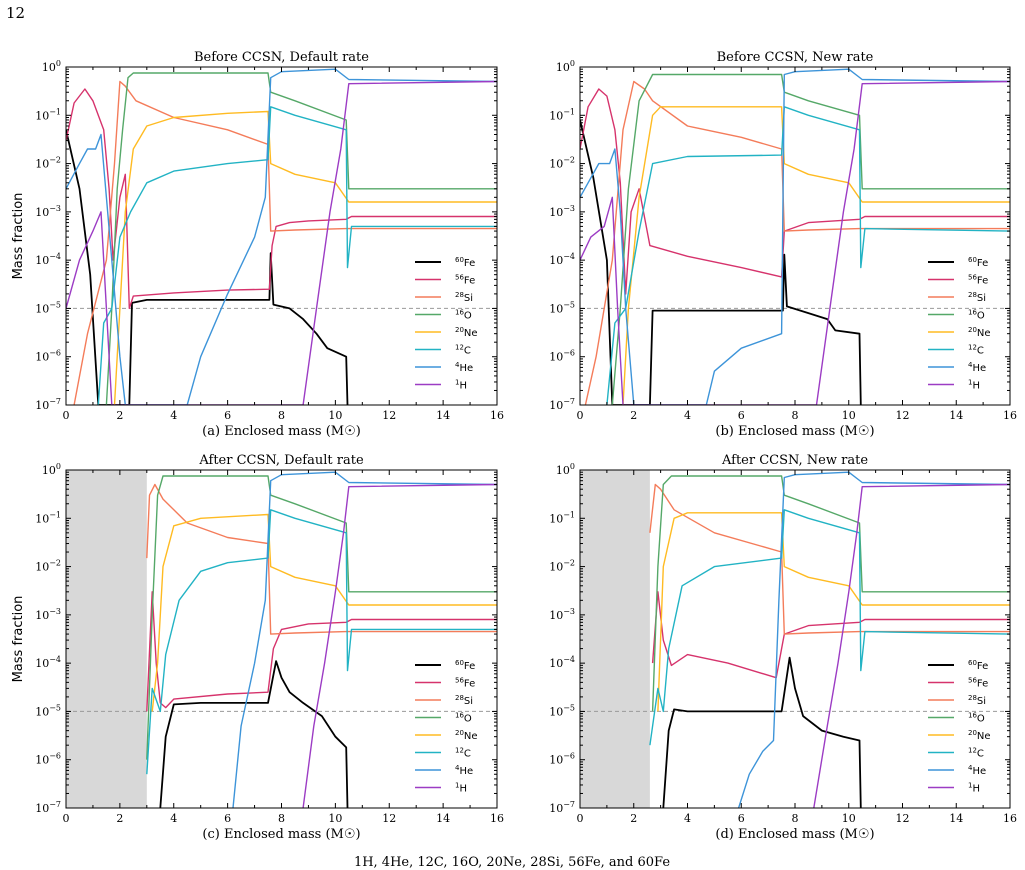 The width and height of the screenshot is (1025, 870). I want to click on series-line-12C, so click(321, 642).